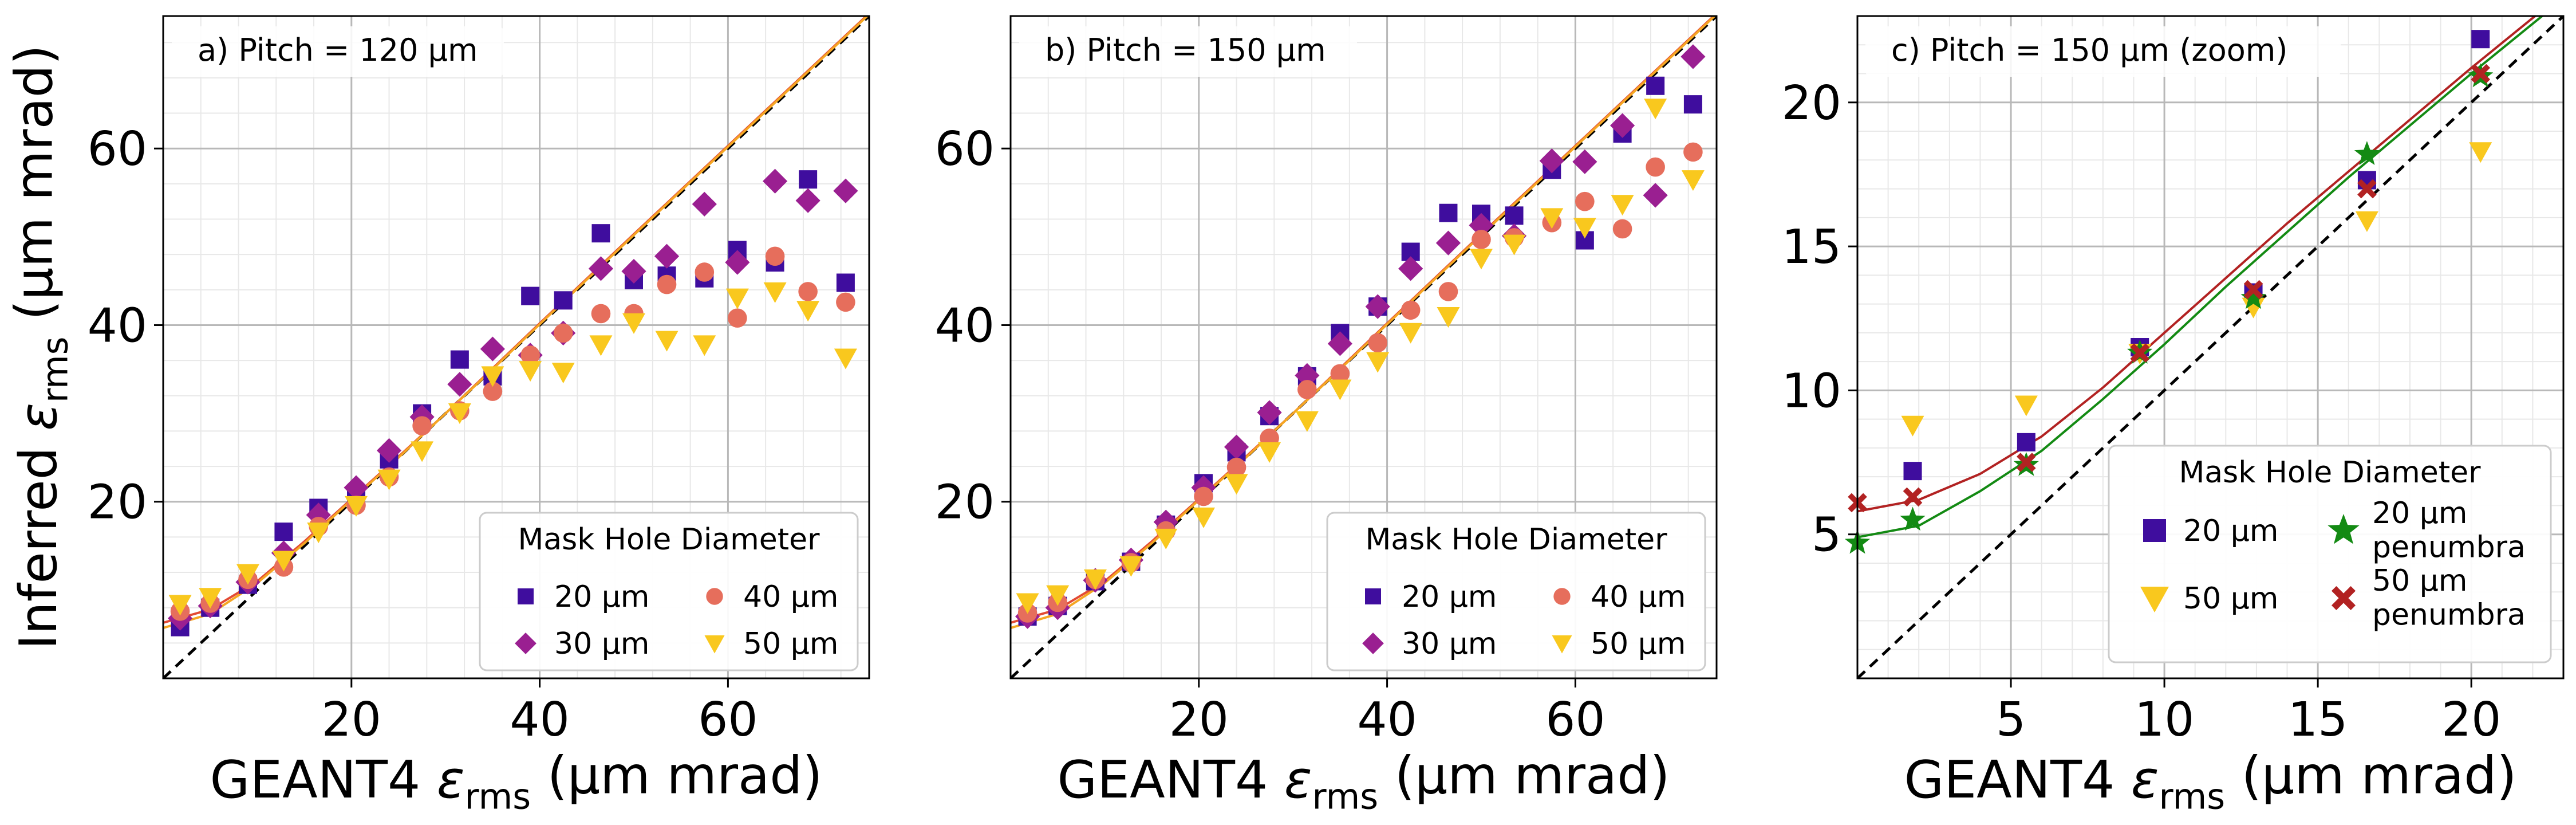 This screenshot has width=2576, height=825. Describe the element at coordinates (2011, 720) in the screenshot. I see `x-tick-label: 5` at that location.